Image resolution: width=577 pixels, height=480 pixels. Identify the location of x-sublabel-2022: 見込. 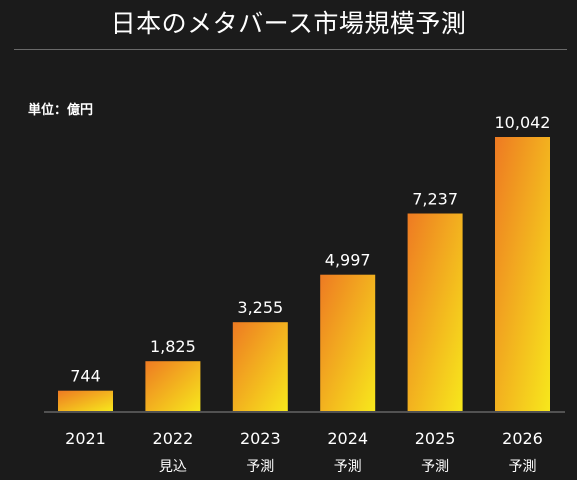
(173, 467).